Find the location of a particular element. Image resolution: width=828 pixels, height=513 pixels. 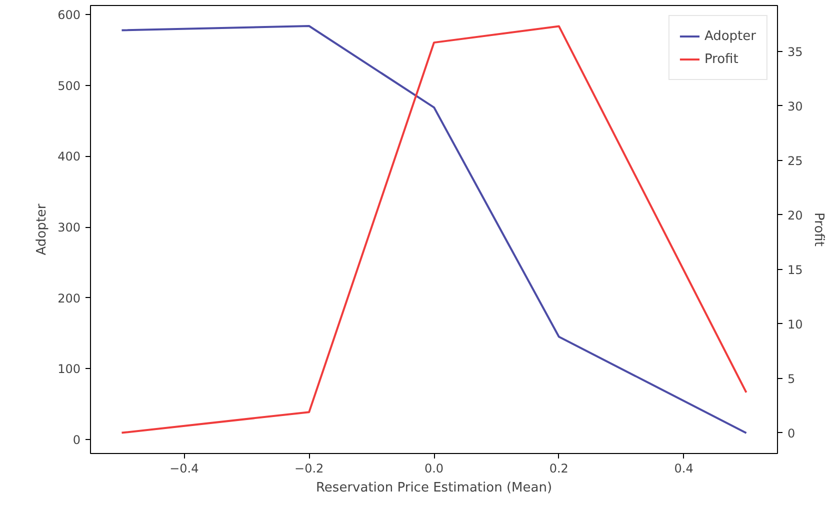

legend-label: Profit is located at coordinates (721, 59).